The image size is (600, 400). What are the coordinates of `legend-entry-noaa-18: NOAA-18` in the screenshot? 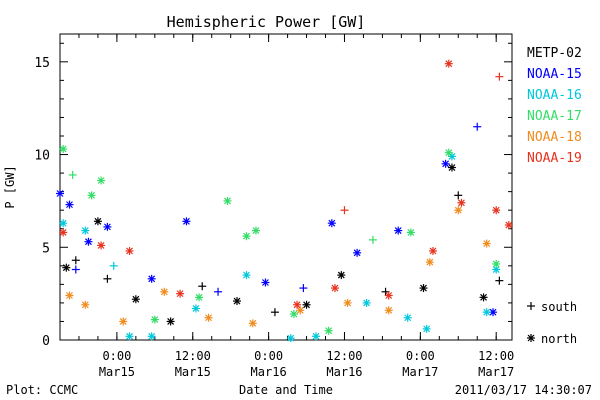 It's located at (554, 137).